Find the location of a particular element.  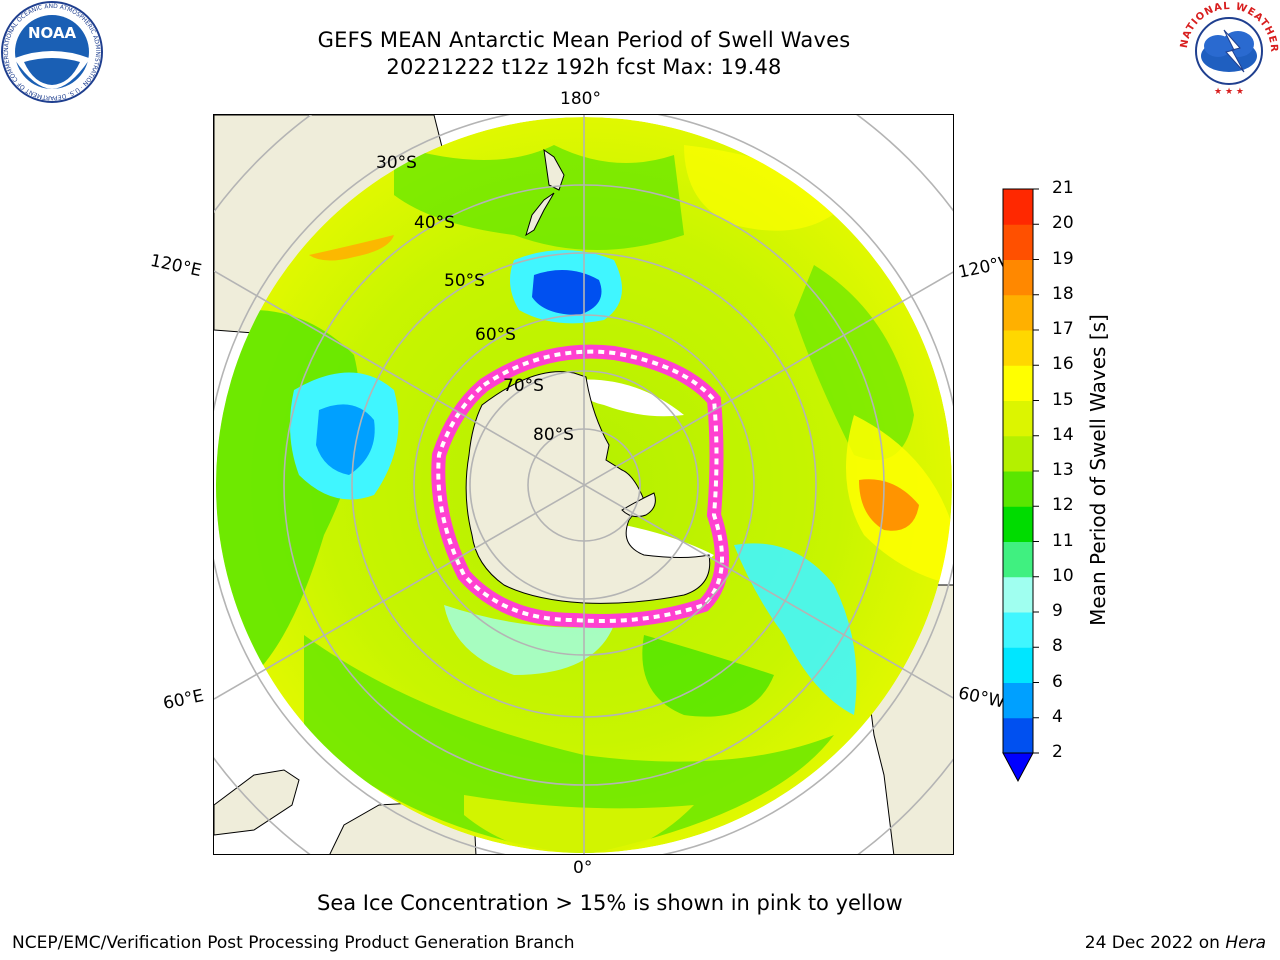

nws-logo: NATIONAL WEATHER SERVICE ★ ★ ★ is located at coordinates (1228, 50).